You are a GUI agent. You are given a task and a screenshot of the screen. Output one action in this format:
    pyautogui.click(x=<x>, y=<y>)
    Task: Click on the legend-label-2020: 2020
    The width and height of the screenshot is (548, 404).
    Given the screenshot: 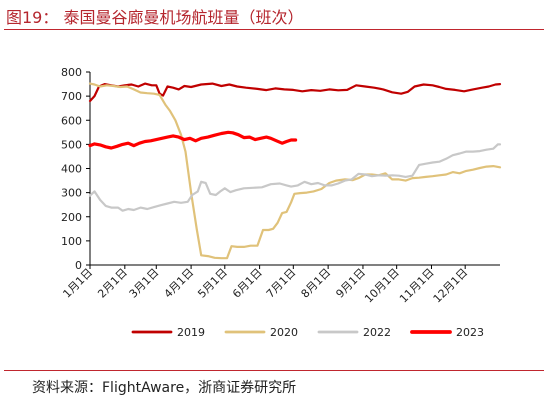 What is the action you would take?
    pyautogui.click(x=284, y=332)
    